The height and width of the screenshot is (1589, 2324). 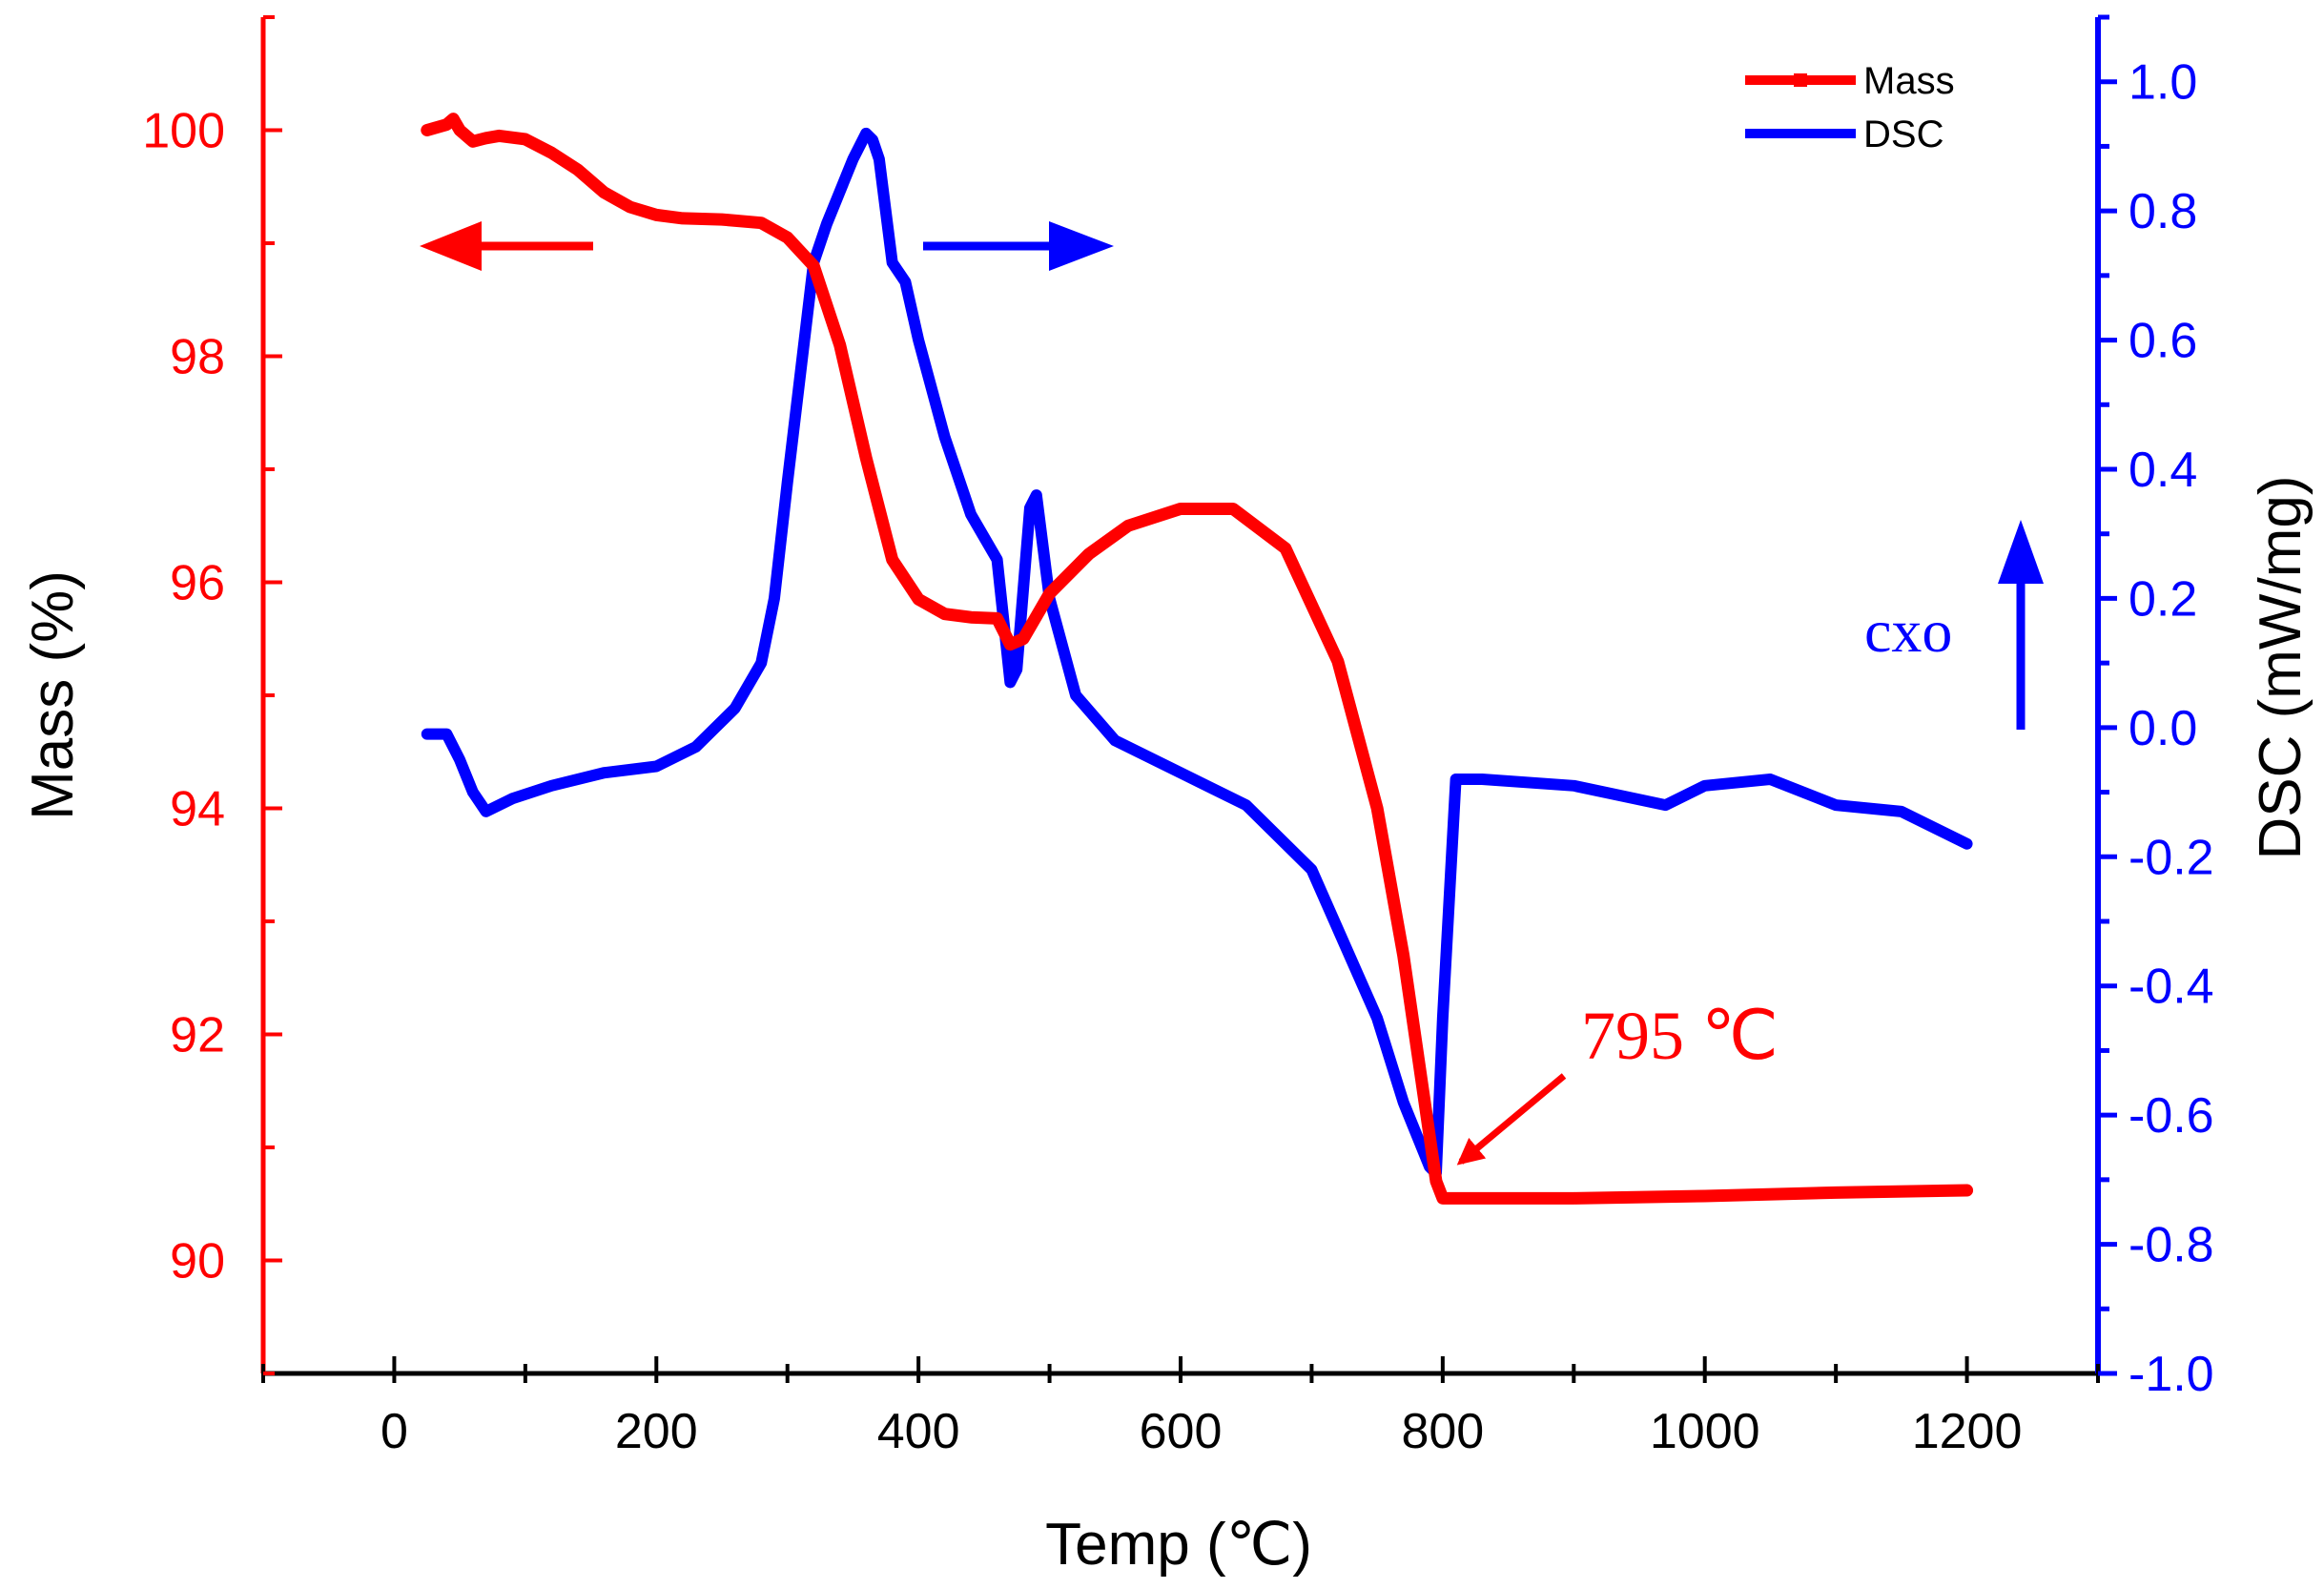 What do you see at coordinates (2171, 857) in the screenshot?
I see `right-tick-label: -0.2` at bounding box center [2171, 857].